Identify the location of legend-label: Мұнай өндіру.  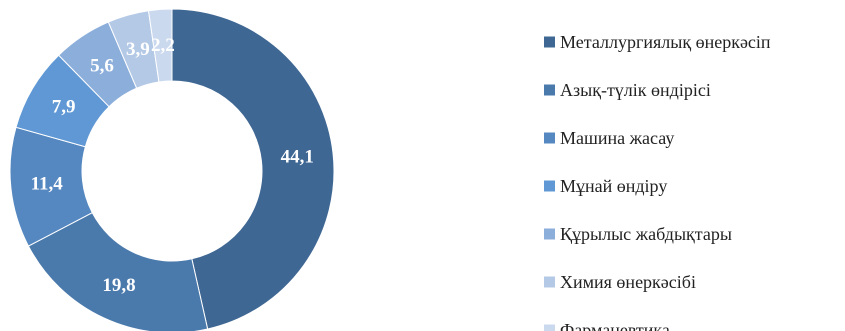
(613, 186).